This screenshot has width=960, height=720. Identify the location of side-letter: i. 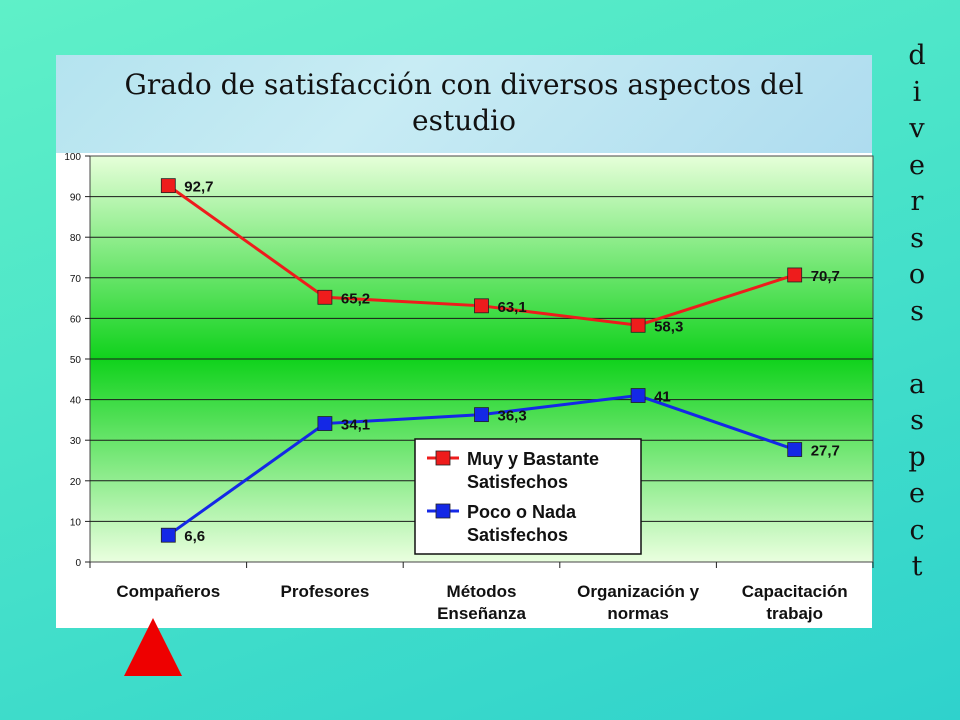
(917, 92).